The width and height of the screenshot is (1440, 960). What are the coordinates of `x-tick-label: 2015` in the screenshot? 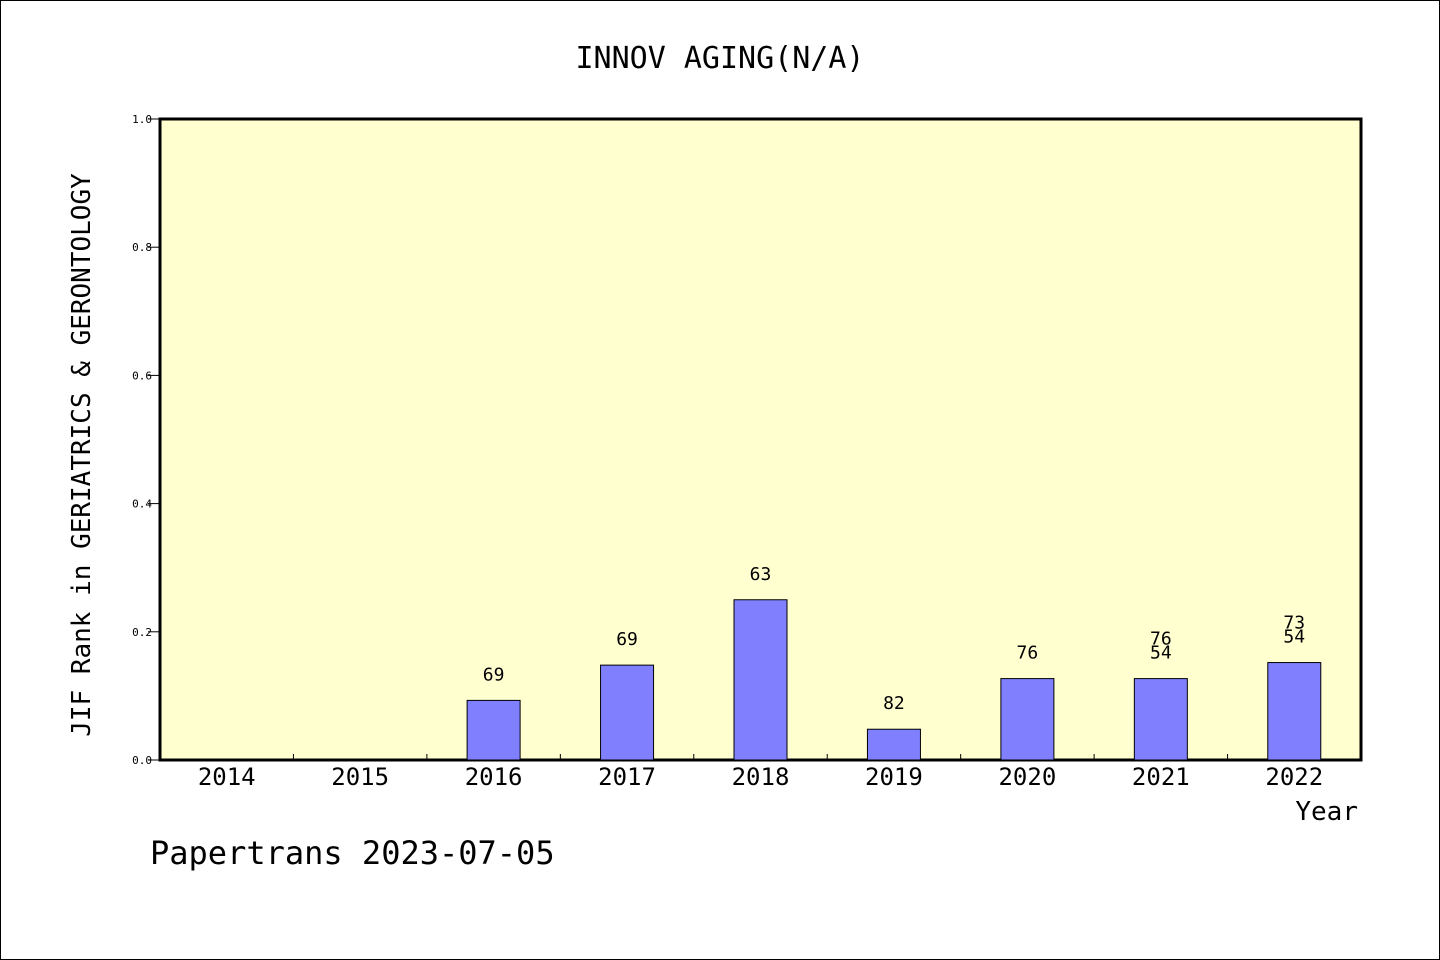 It's located at (360, 777).